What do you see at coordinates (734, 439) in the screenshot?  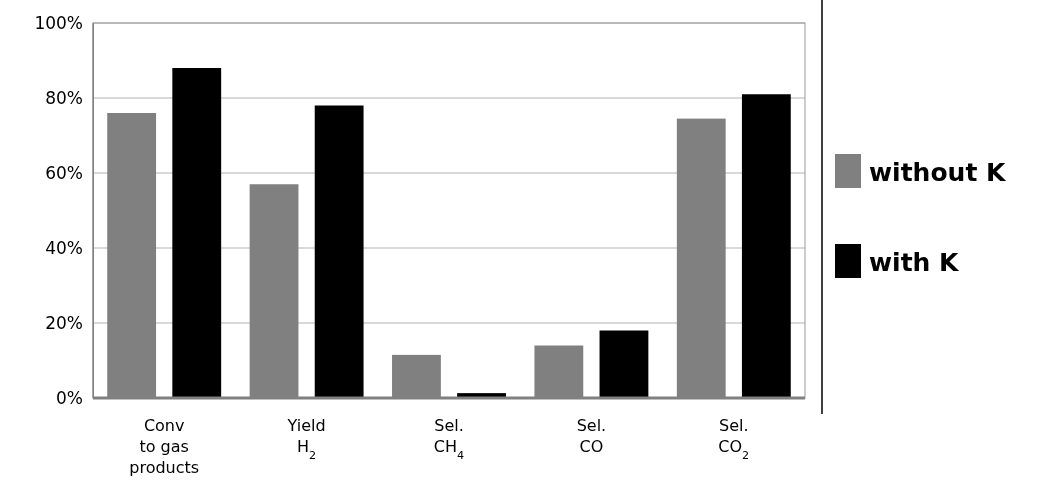 I see `x-tick-label: Sel. CO$_{2}$` at bounding box center [734, 439].